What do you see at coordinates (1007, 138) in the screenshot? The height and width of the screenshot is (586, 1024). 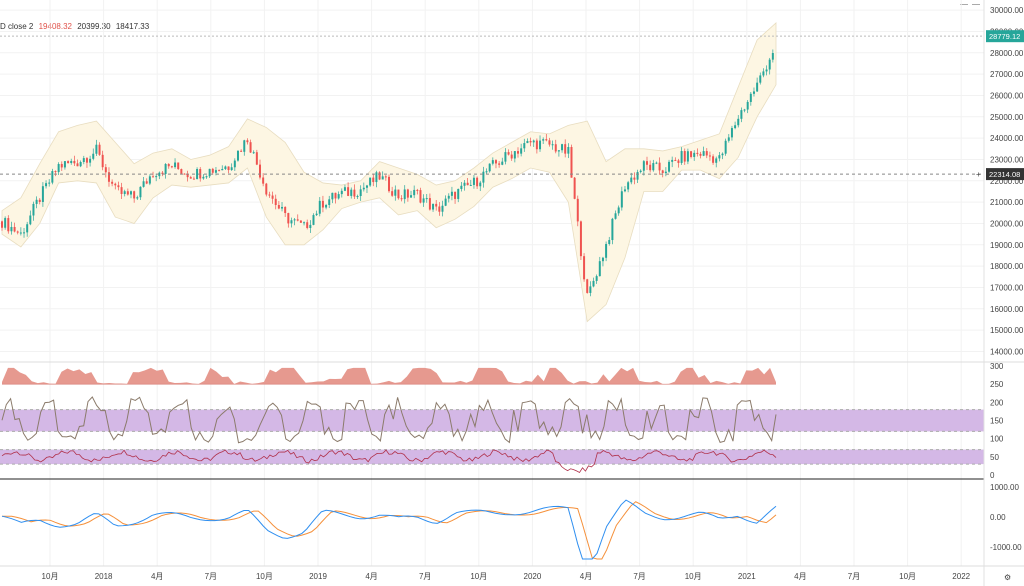 I see `price-tick-label: 24000.00` at bounding box center [1007, 138].